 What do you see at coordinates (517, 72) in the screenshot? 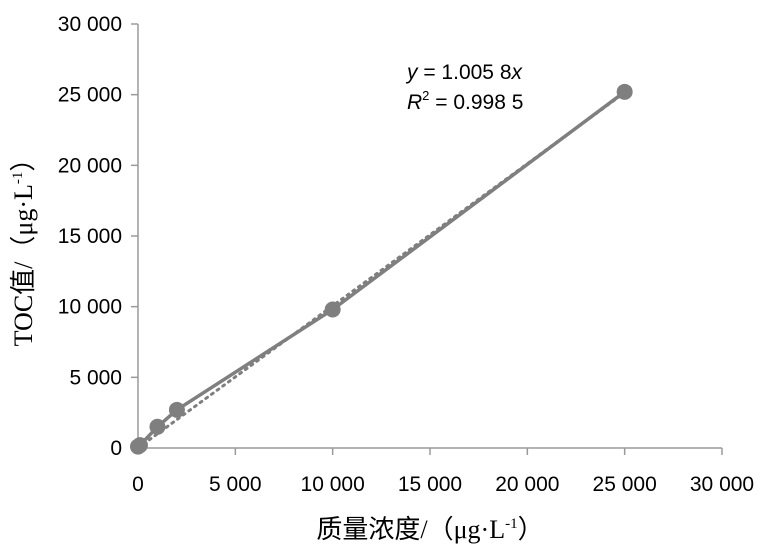
I see `eq-x-var: x` at bounding box center [517, 72].